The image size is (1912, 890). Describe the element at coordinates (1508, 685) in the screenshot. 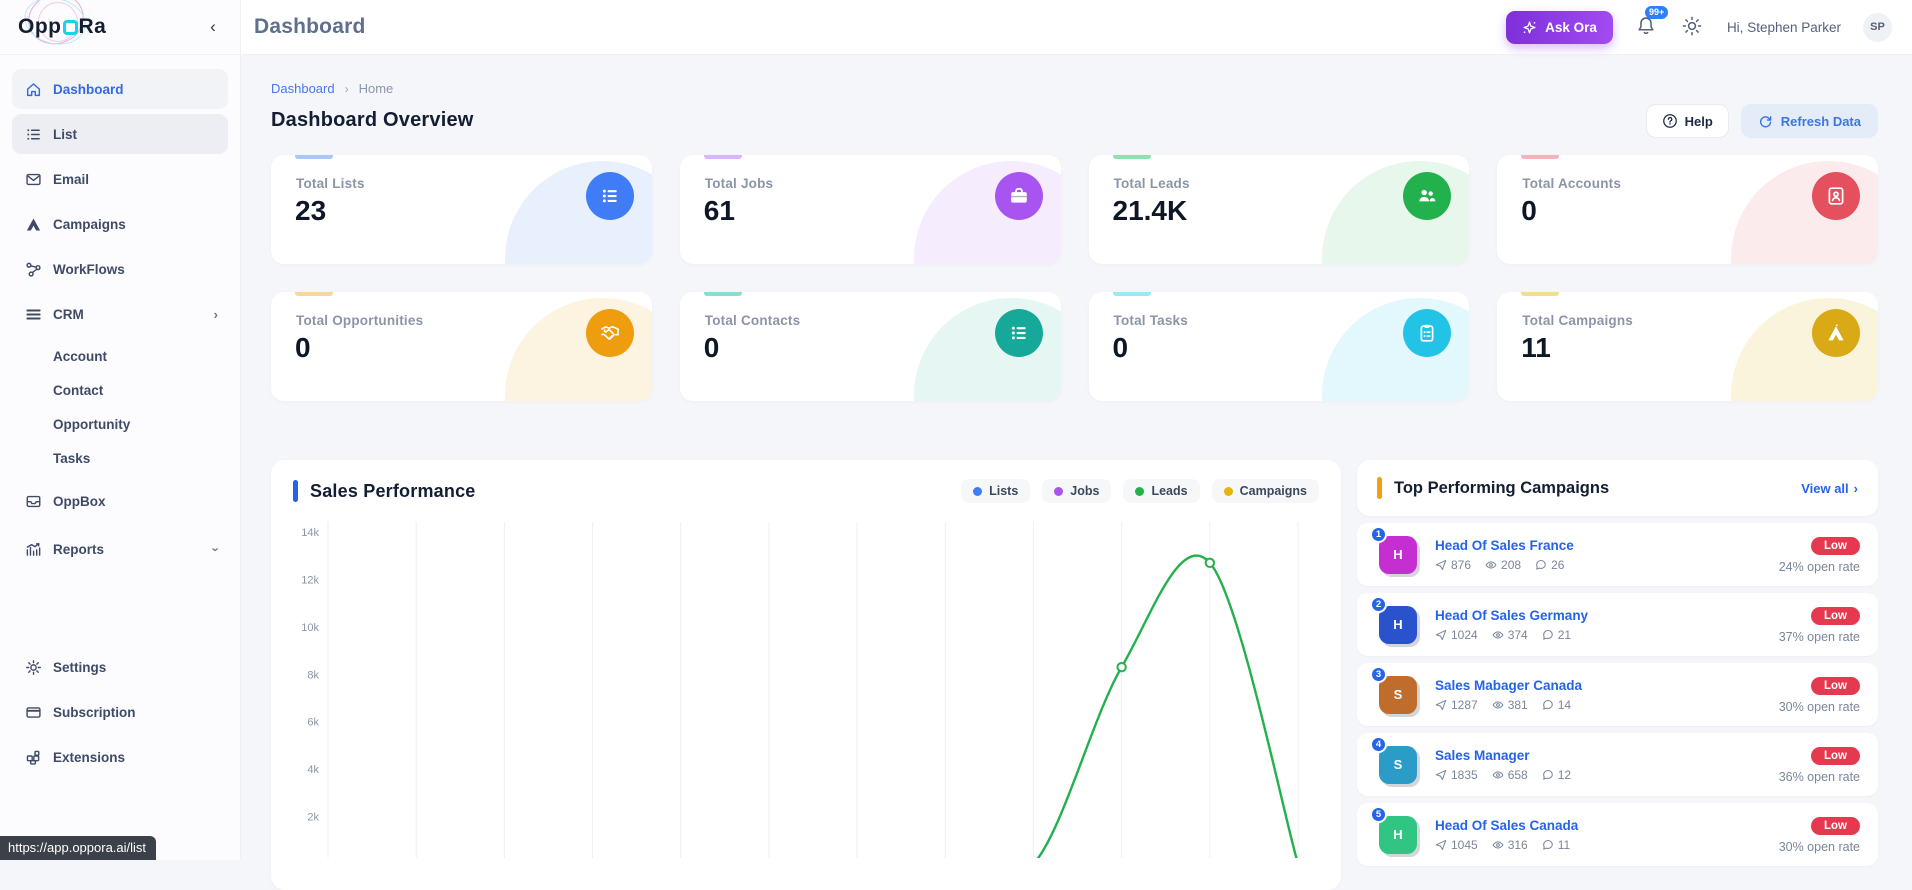

I see `campaign-name-link: Sales Mabager Canada` at that location.